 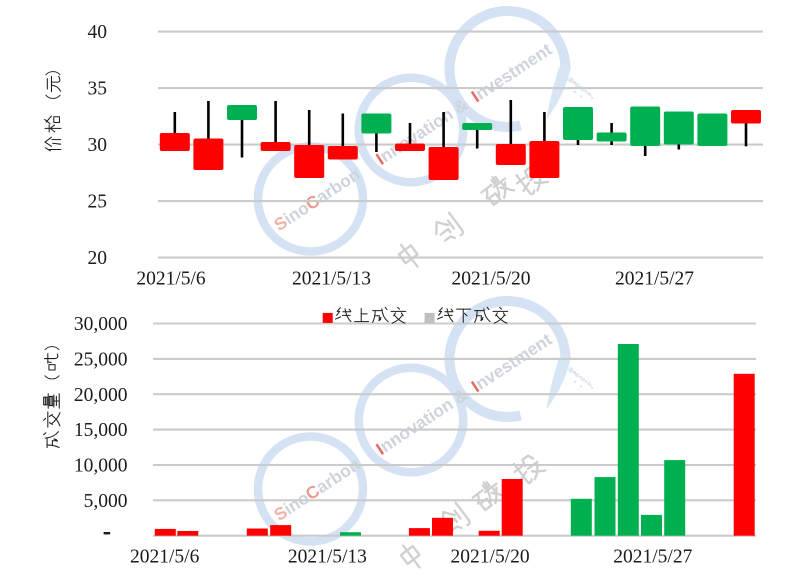 What do you see at coordinates (98, 32) in the screenshot?
I see `svg-text: 40` at bounding box center [98, 32].